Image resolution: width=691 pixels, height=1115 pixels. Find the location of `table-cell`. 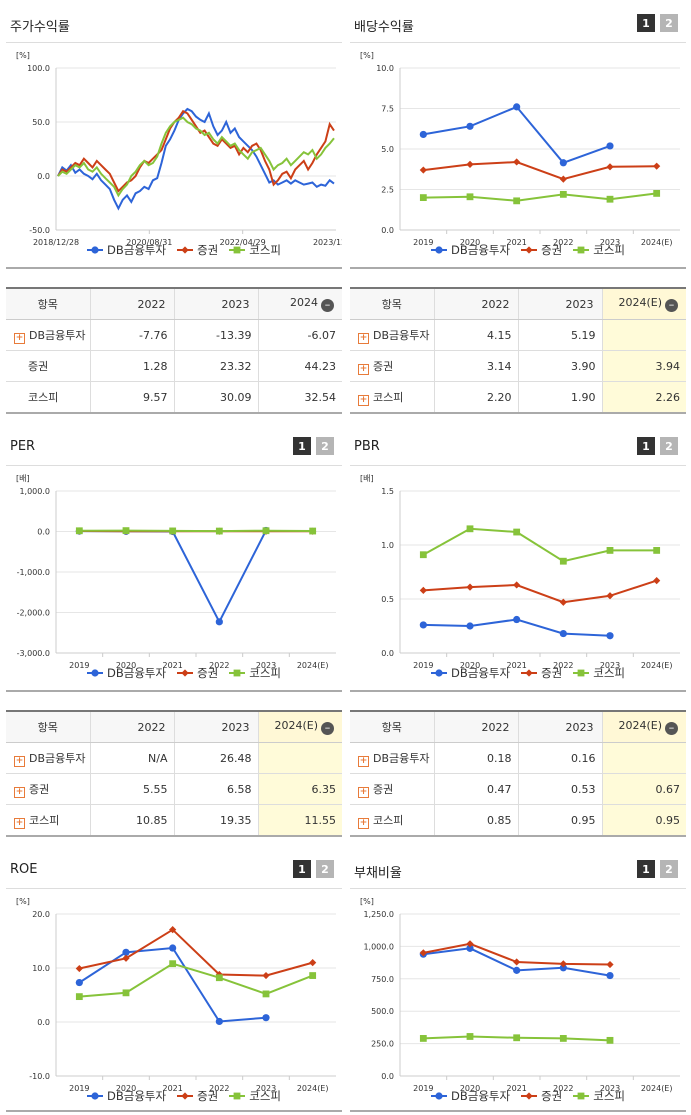

table-cell is located at coordinates (300, 758).